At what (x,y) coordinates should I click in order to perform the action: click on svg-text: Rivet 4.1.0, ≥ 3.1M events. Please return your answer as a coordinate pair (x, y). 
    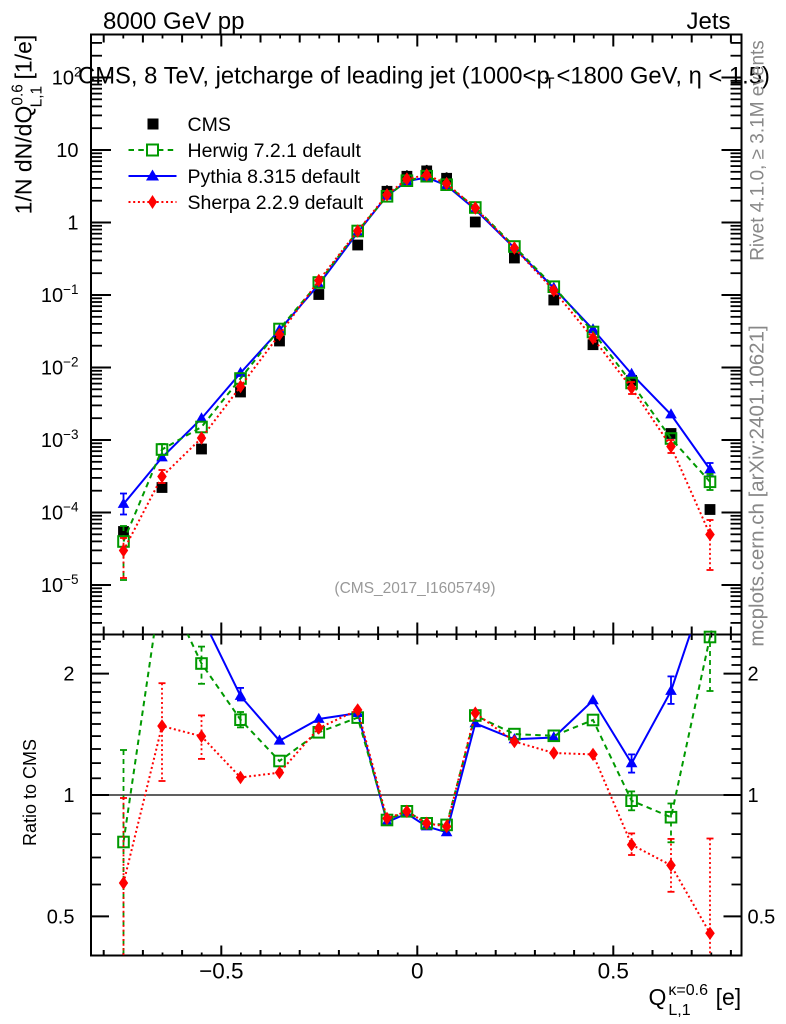
    Looking at the image, I should click on (758, 150).